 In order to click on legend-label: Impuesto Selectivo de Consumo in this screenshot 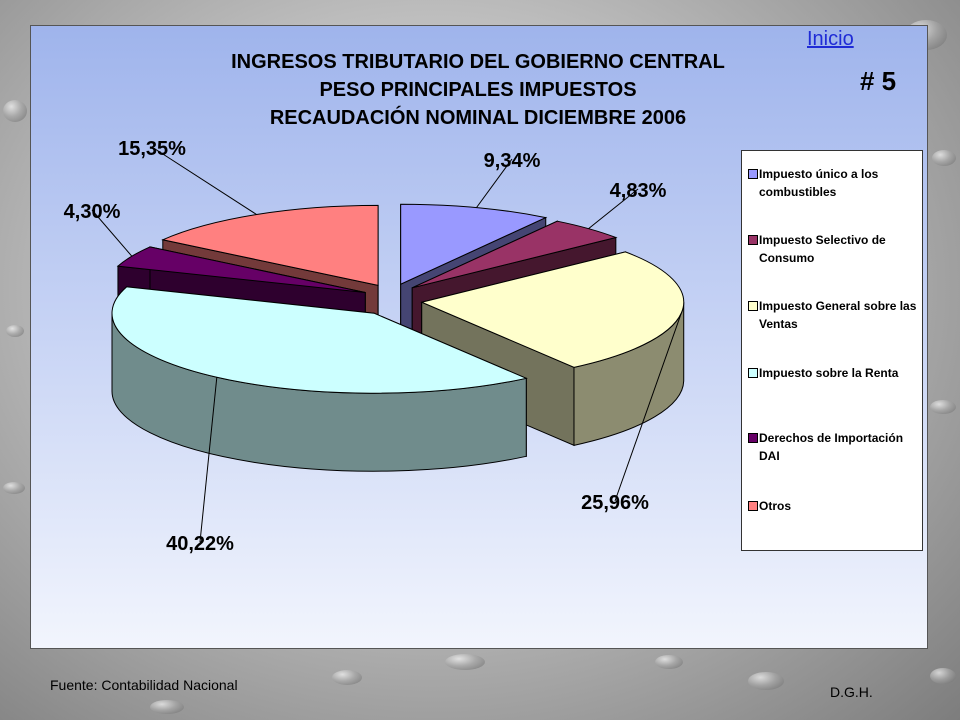, I will do `click(822, 249)`.